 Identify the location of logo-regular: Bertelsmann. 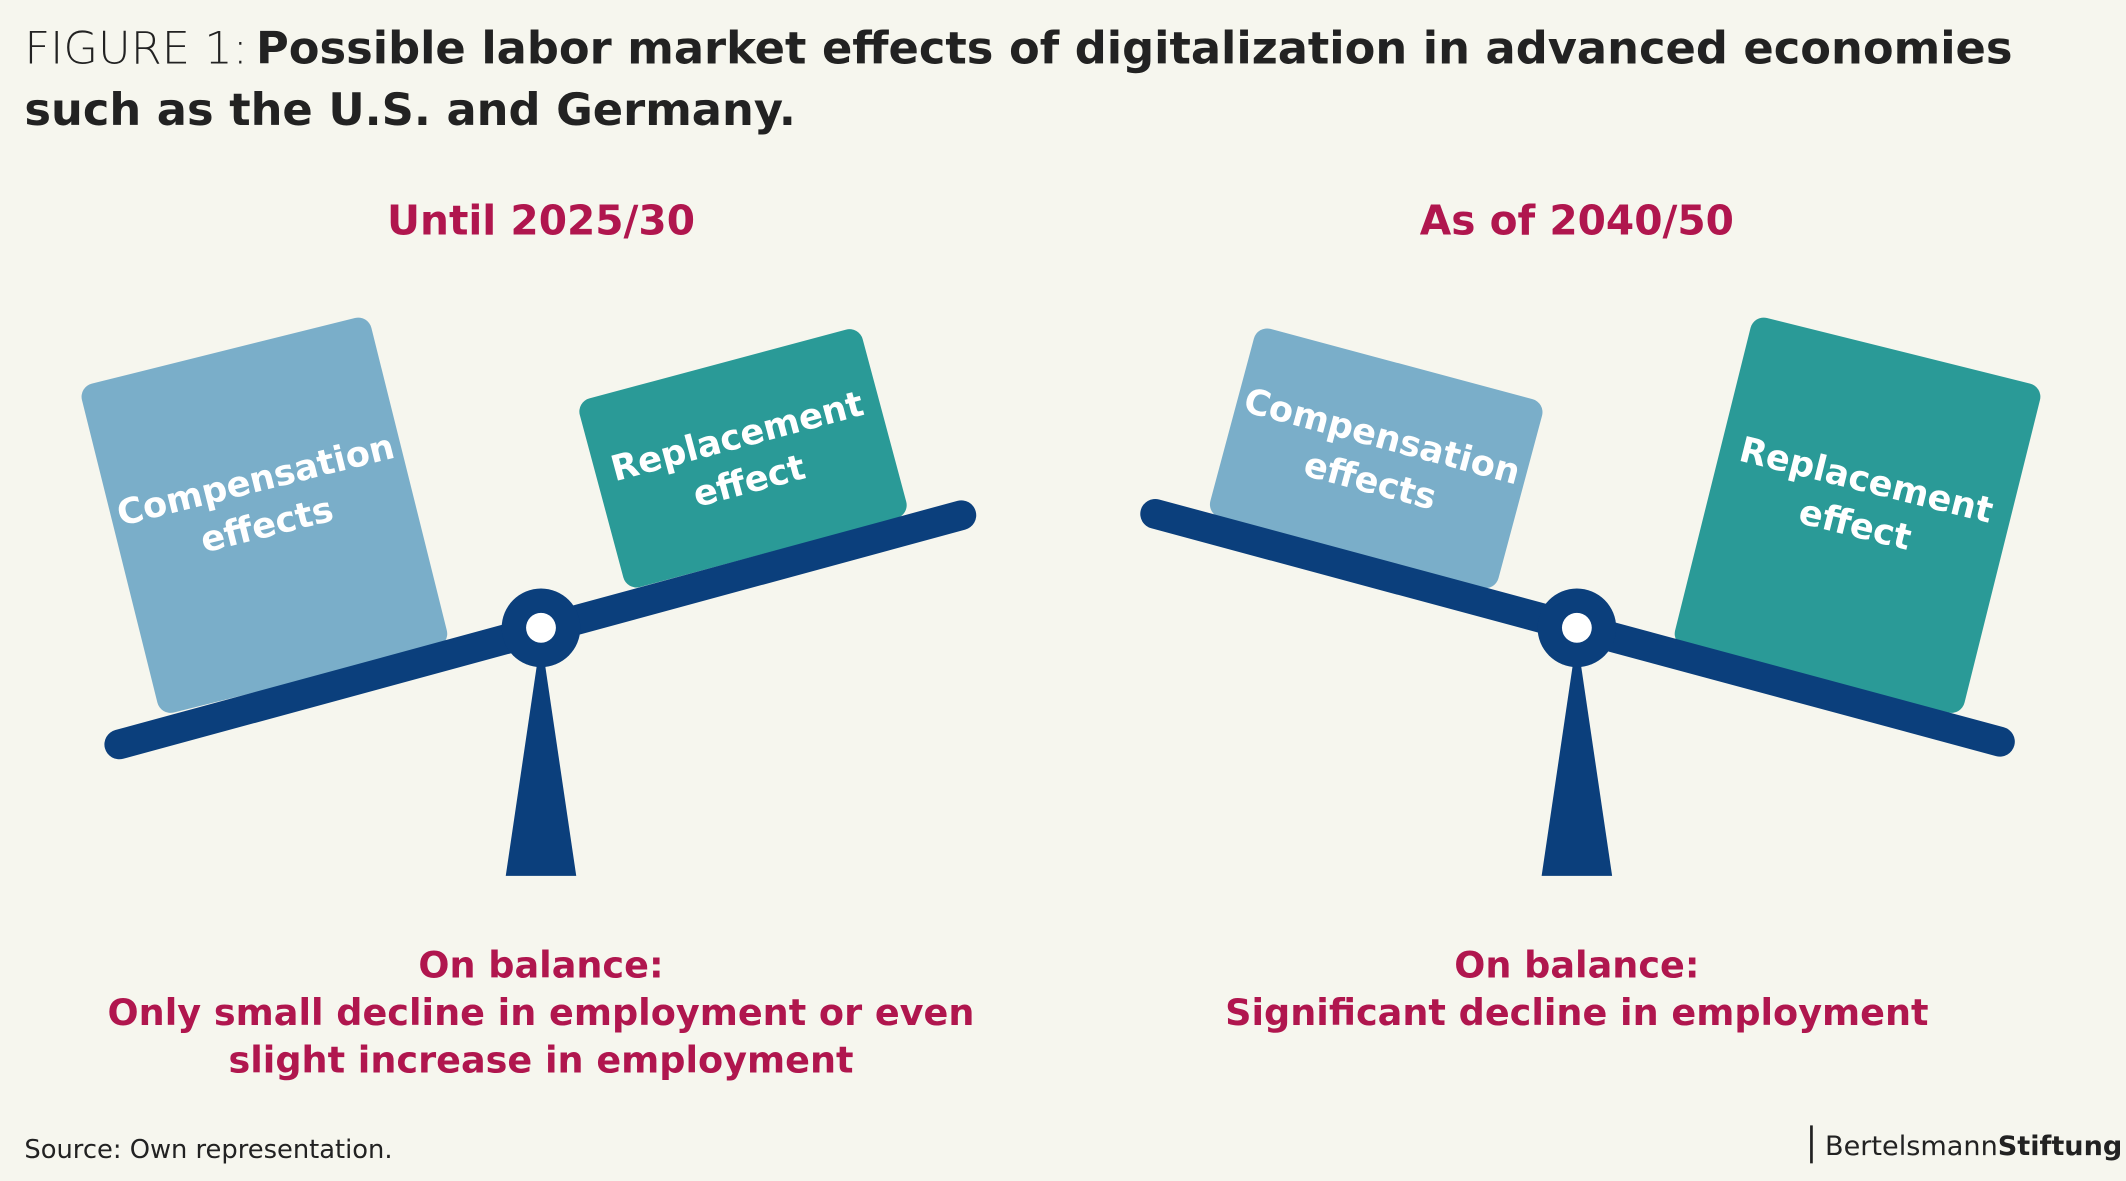
(1911, 1146).